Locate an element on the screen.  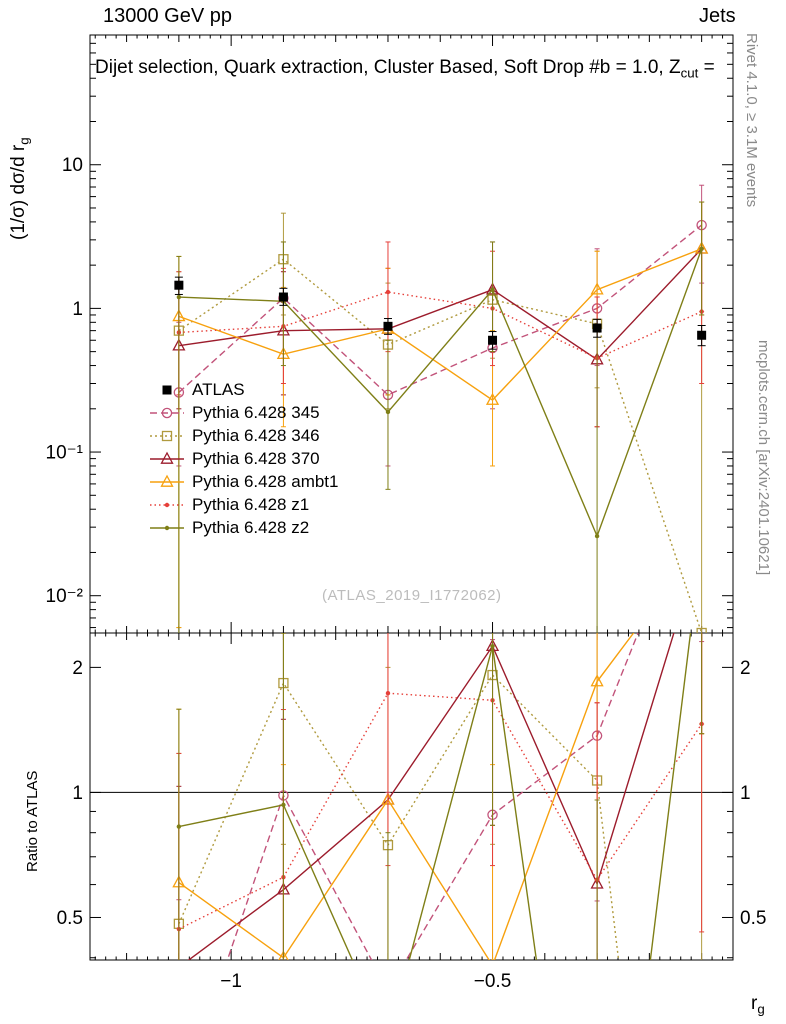
ratio-axis-label: Ratio to ATLAS is located at coordinates (32, 821).